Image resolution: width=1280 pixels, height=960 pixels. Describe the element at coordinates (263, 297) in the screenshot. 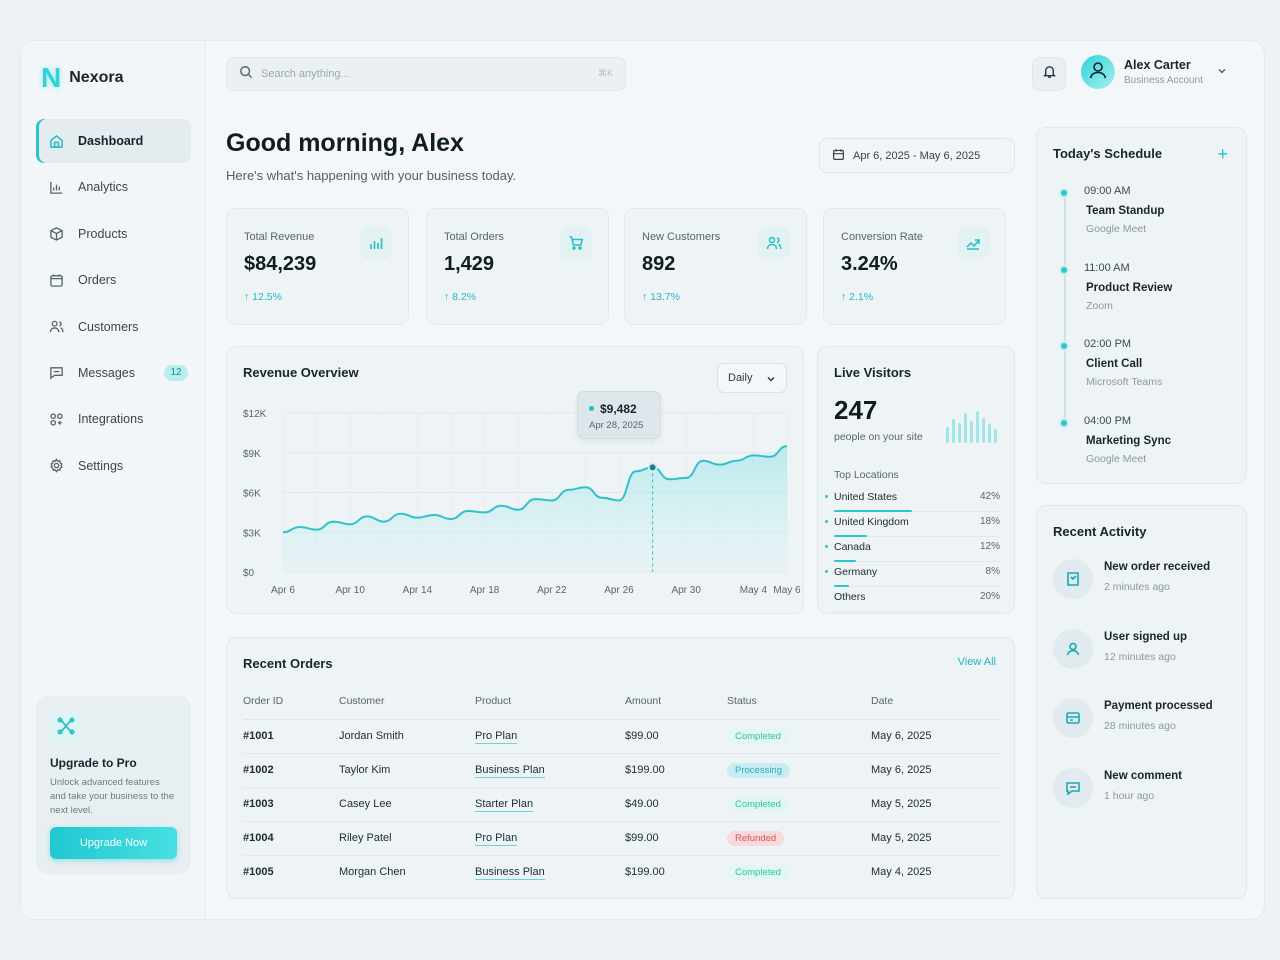

I see `stat-delta: ↑ 12.5%` at that location.